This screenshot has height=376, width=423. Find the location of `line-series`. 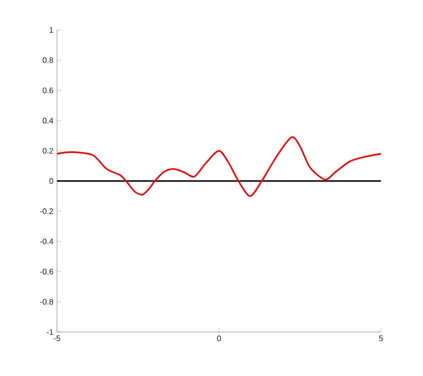

line-series is located at coordinates (219, 166).